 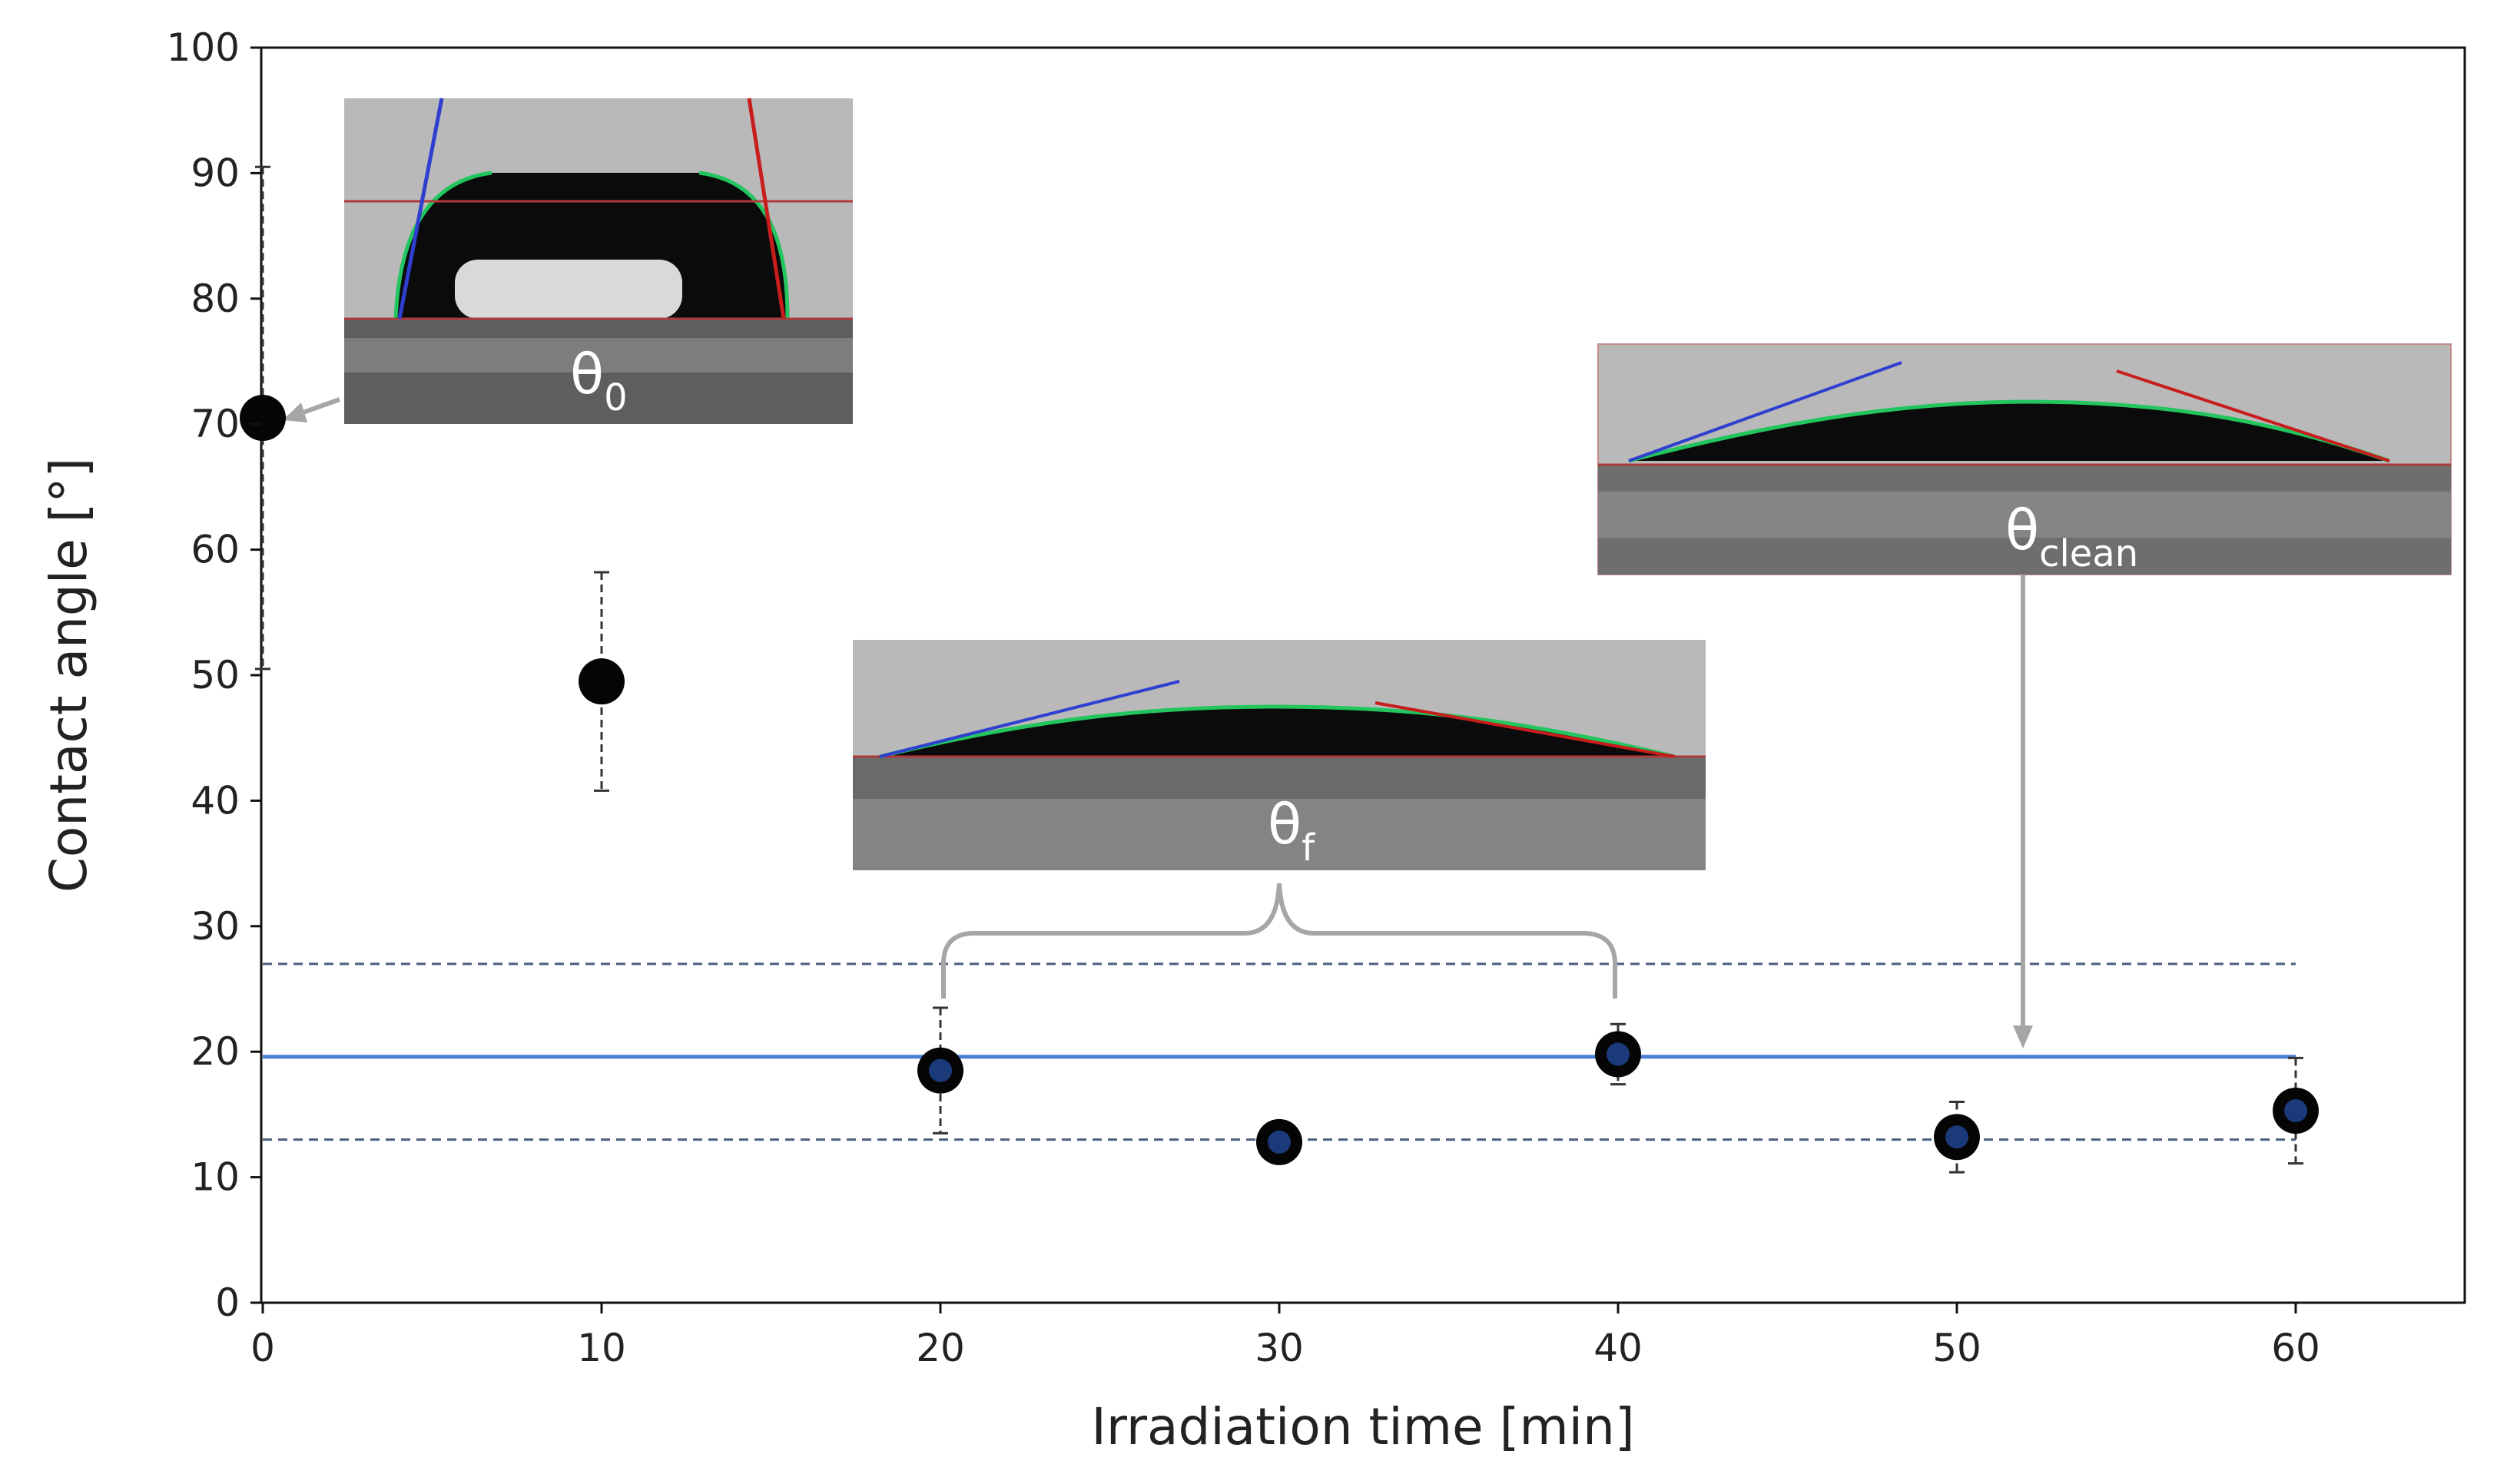 I want to click on inset-theta-0: θ0, so click(x=598, y=261).